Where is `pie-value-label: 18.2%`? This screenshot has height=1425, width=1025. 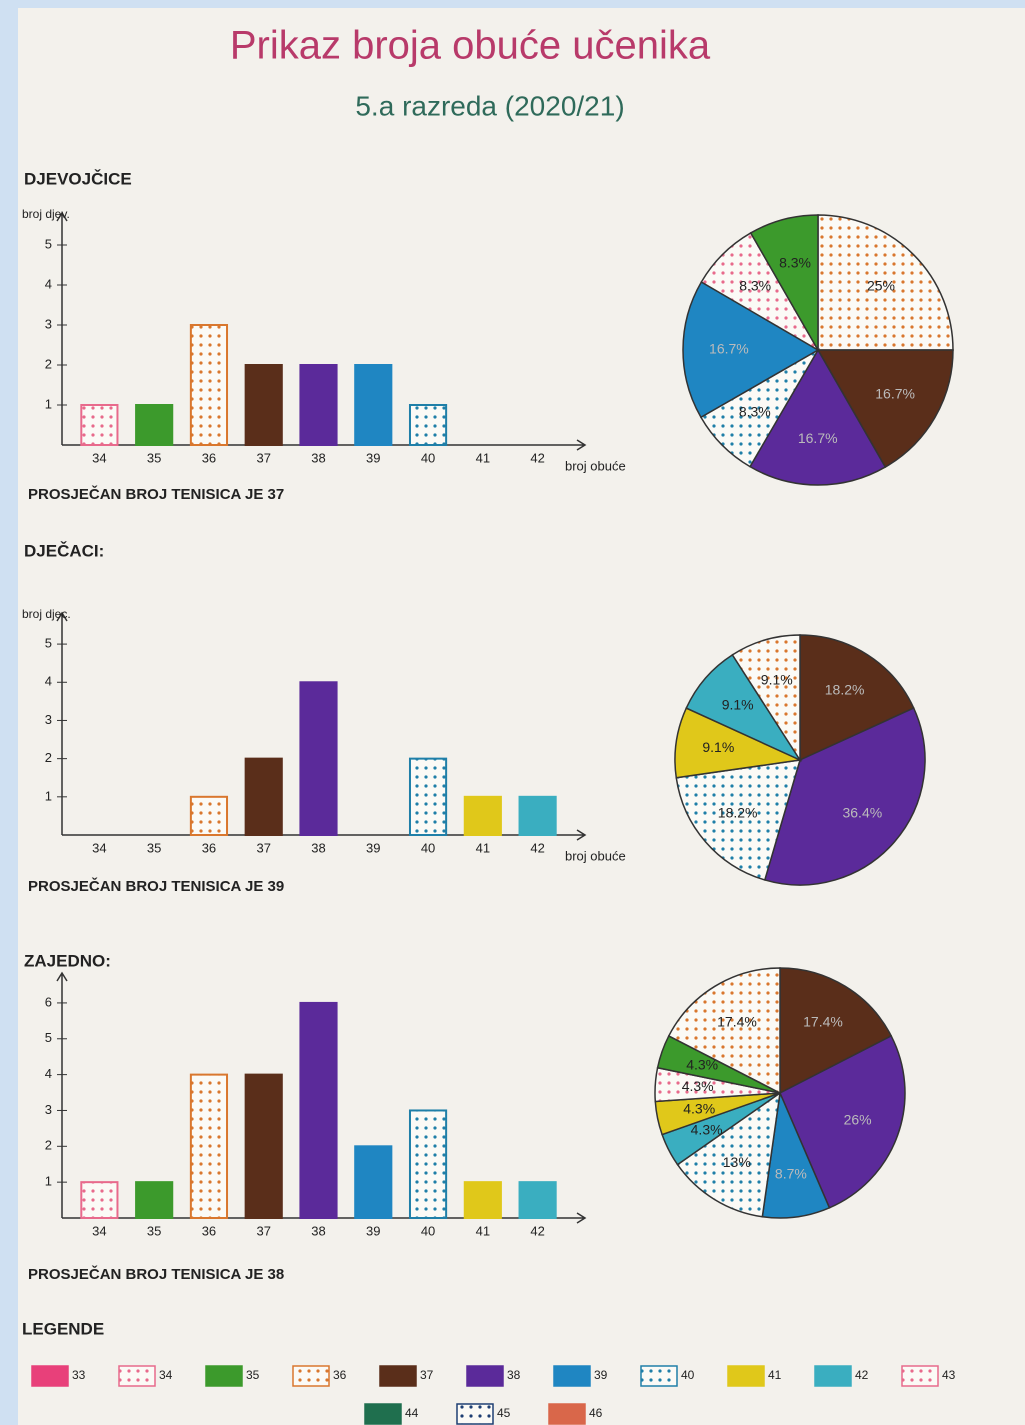 pie-value-label: 18.2% is located at coordinates (845, 689).